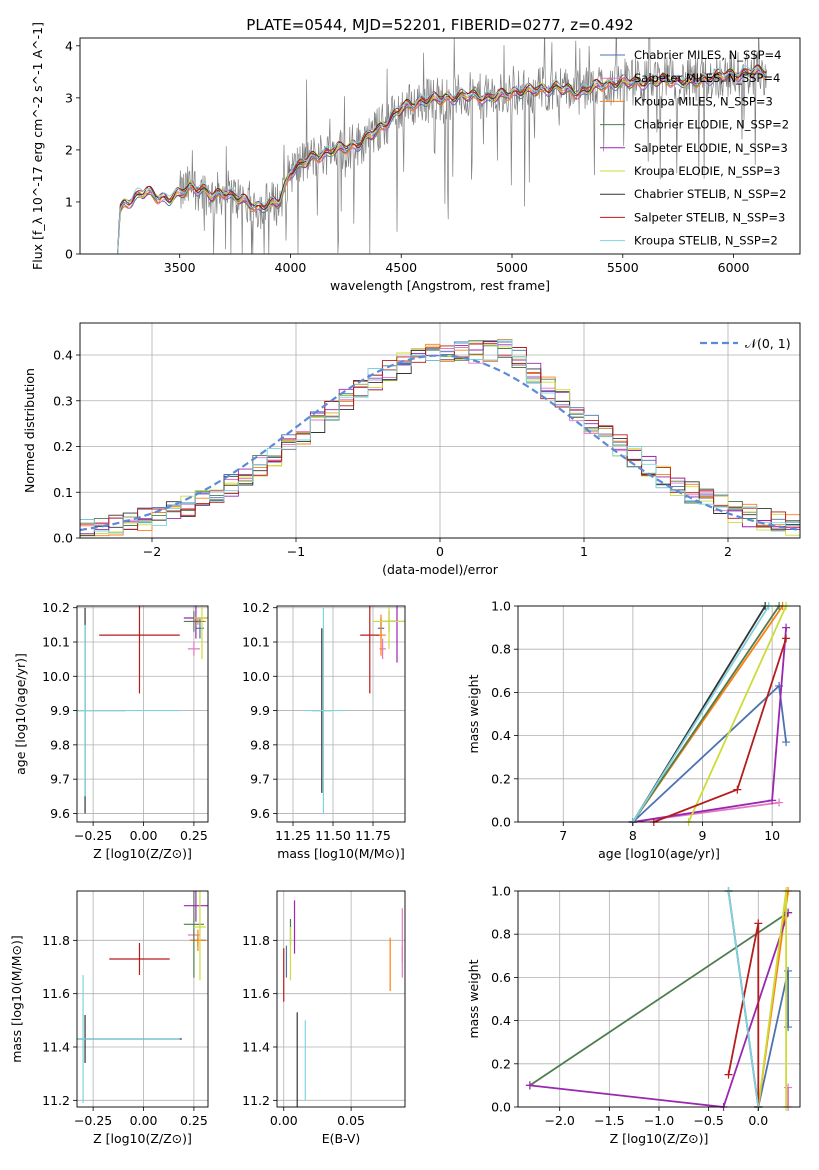 The height and width of the screenshot is (1170, 819). Describe the element at coordinates (56, 676) in the screenshot. I see `y-tick-label: 10.0` at that location.